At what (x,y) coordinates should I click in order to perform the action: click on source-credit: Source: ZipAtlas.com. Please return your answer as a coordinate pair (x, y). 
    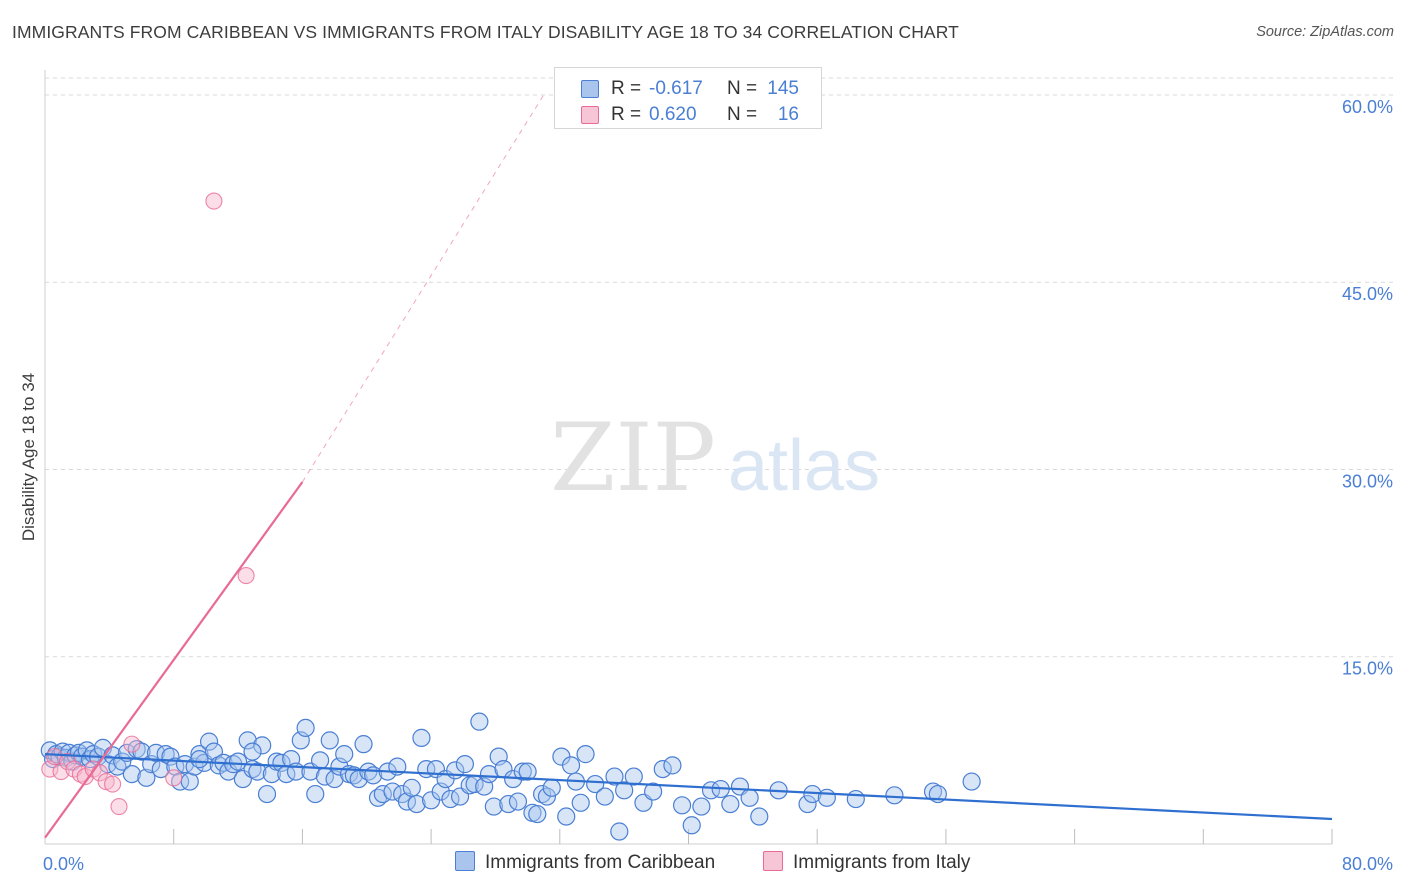
    Looking at the image, I should click on (1325, 32).